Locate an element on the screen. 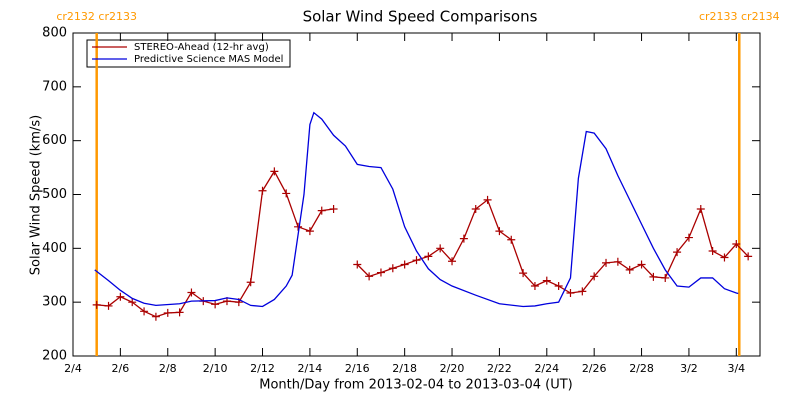 The height and width of the screenshot is (400, 800). y-axis-label: Solar Wind Speed (km/s) is located at coordinates (36, 195).